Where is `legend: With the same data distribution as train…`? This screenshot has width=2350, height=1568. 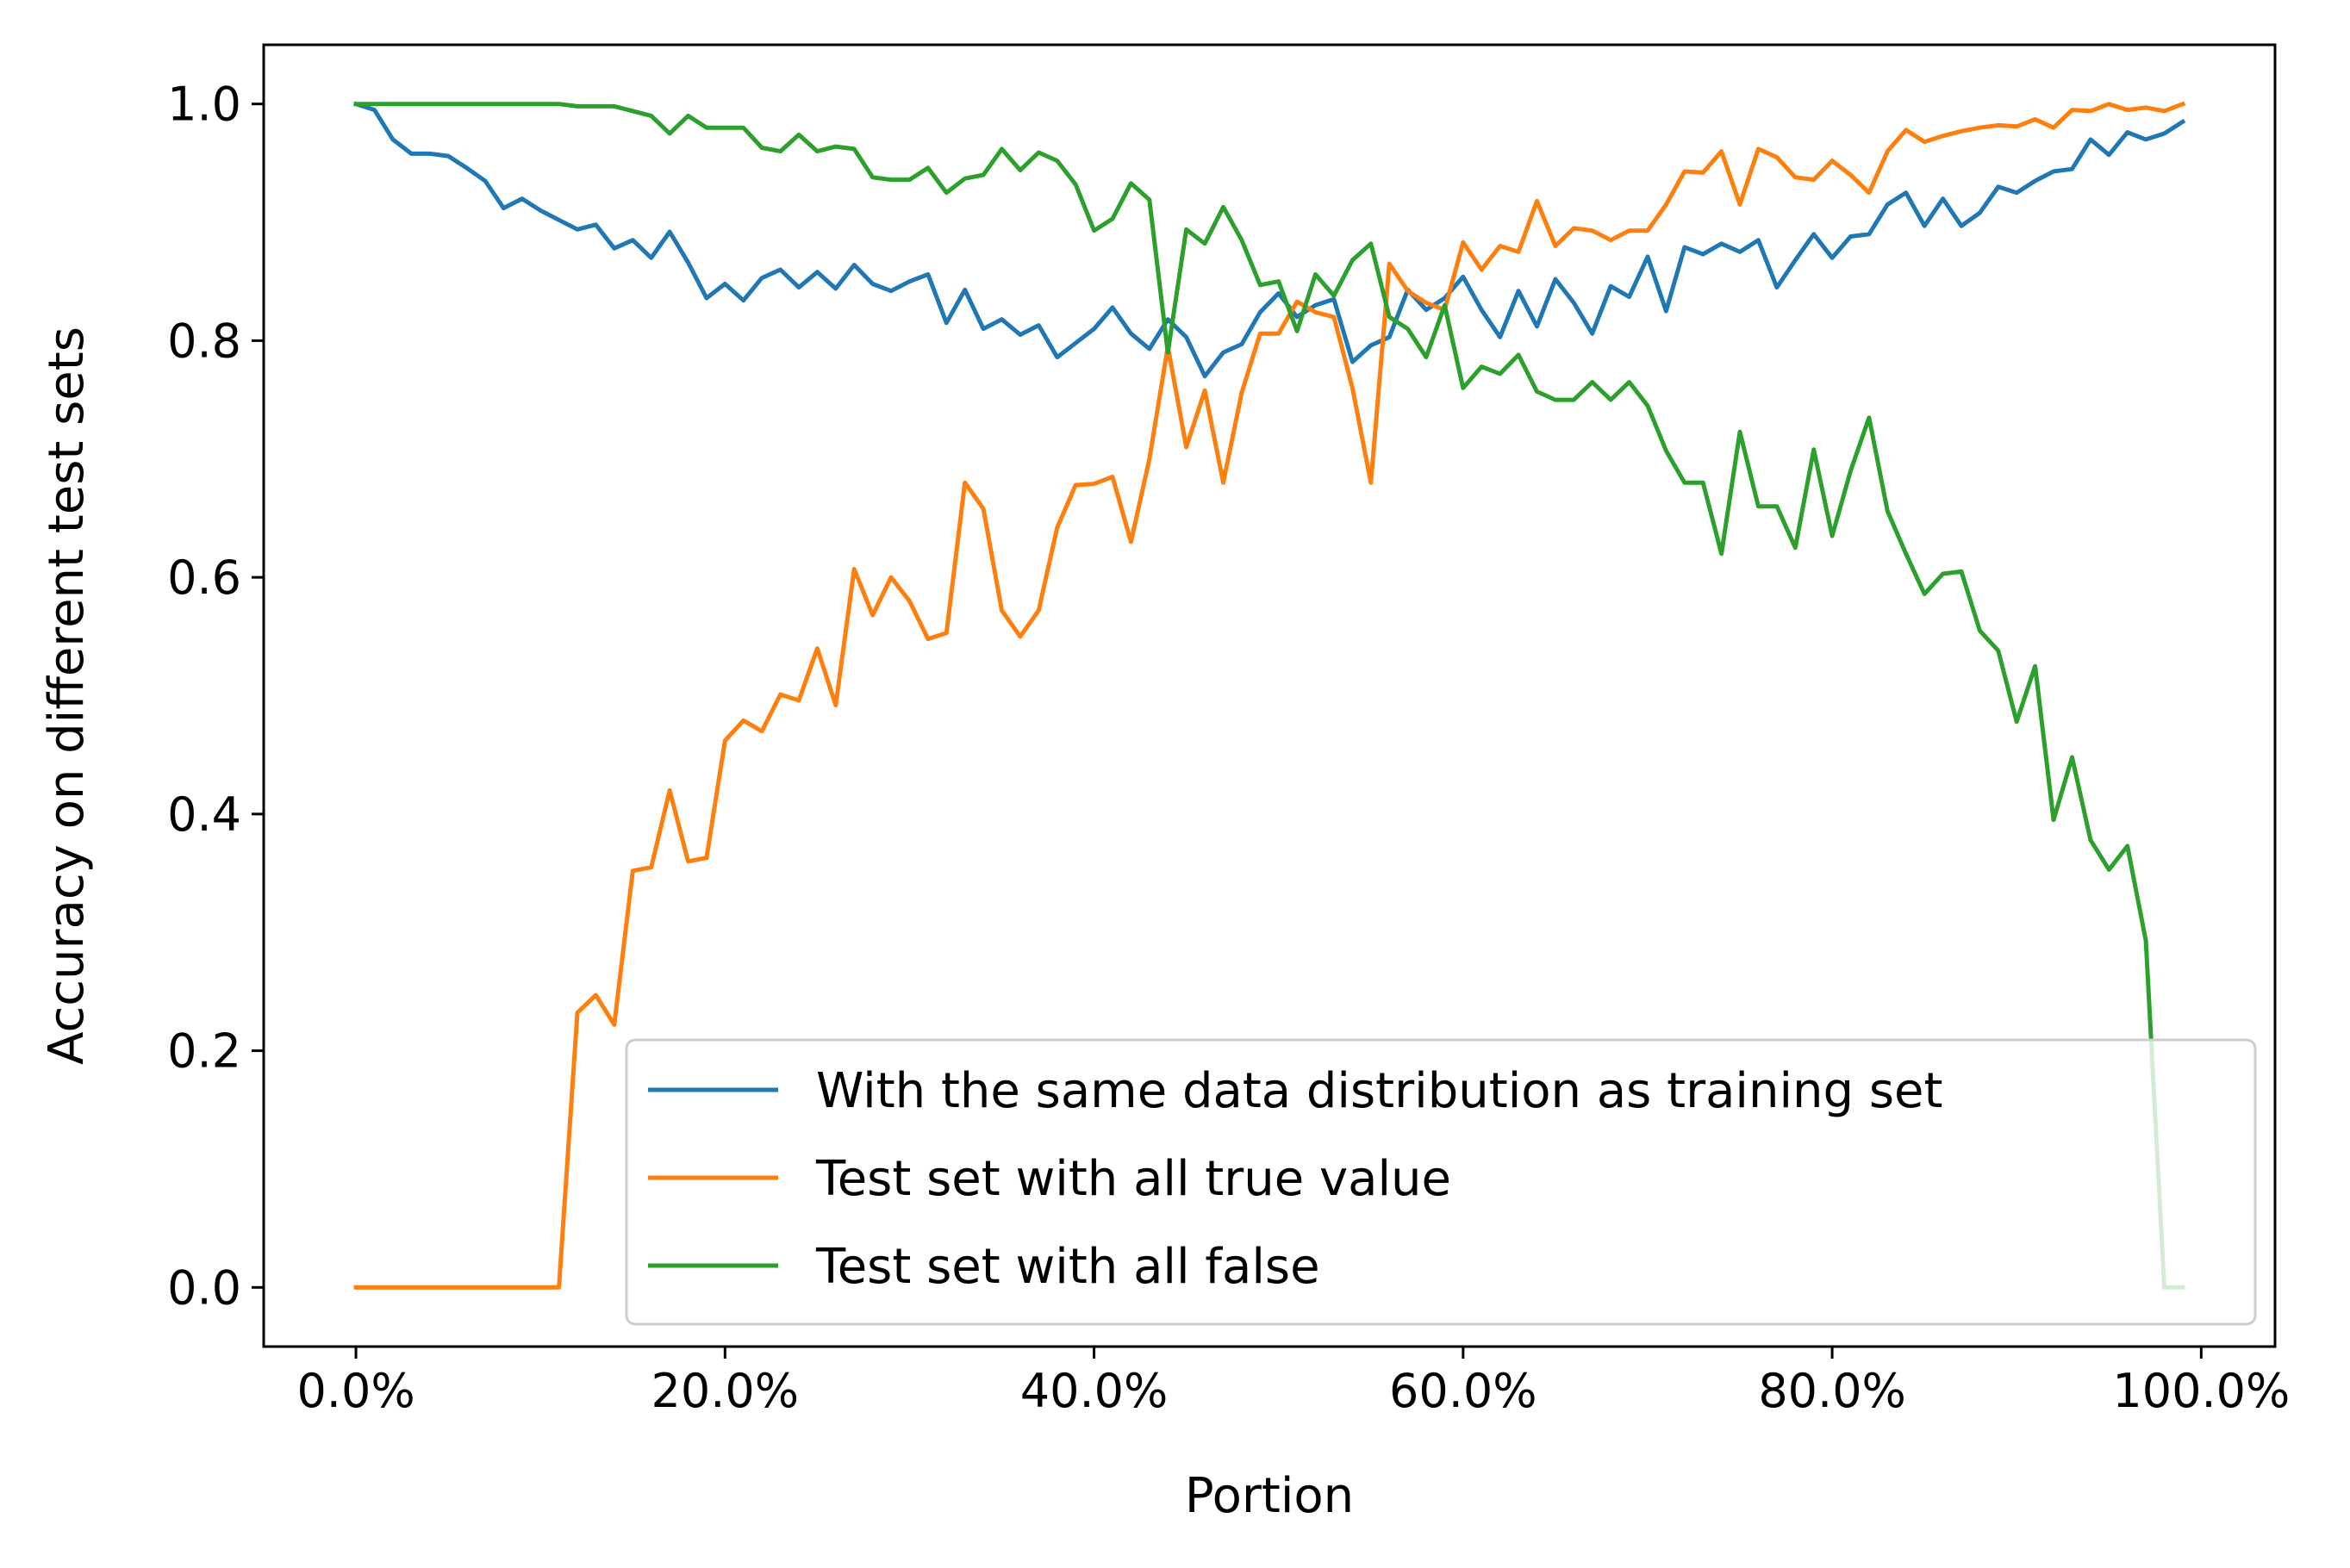 legend: With the same data distribution as train… is located at coordinates (1441, 1182).